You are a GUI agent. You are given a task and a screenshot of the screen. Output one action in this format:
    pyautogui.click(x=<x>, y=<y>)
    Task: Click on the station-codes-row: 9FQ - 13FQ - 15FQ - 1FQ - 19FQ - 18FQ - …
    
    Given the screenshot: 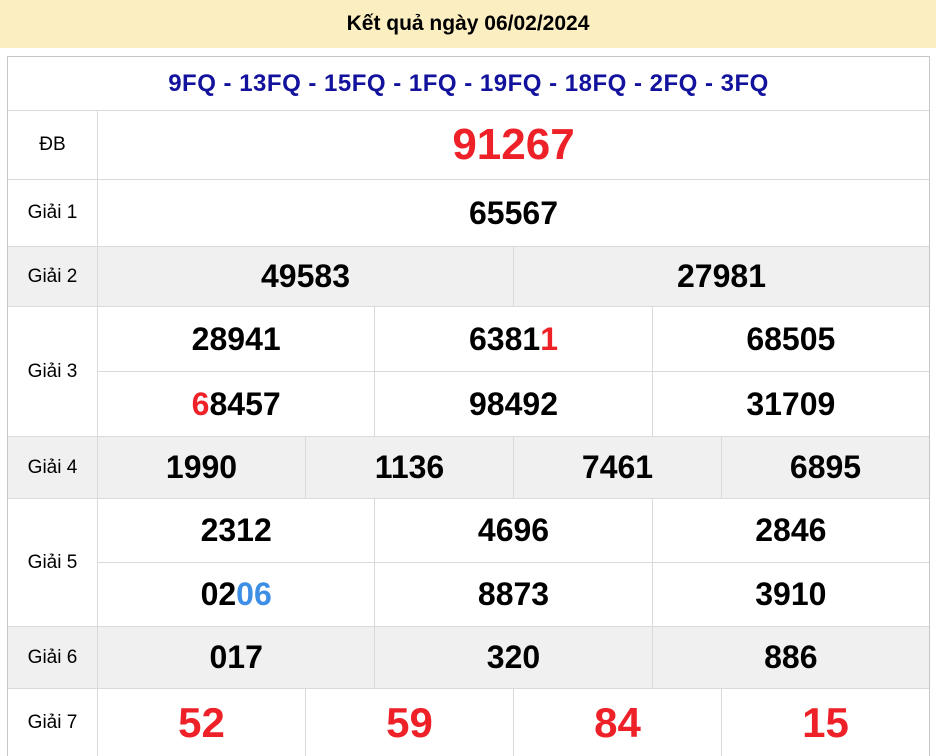 What is the action you would take?
    pyautogui.click(x=468, y=83)
    